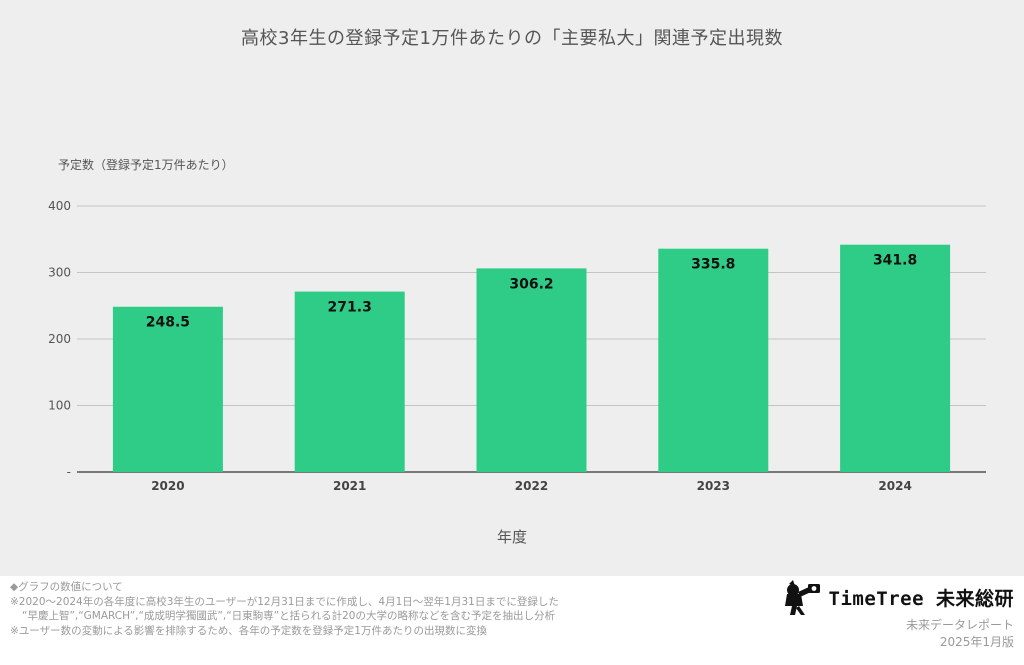  What do you see at coordinates (59, 206) in the screenshot?
I see `y-tick-label: 400` at bounding box center [59, 206].